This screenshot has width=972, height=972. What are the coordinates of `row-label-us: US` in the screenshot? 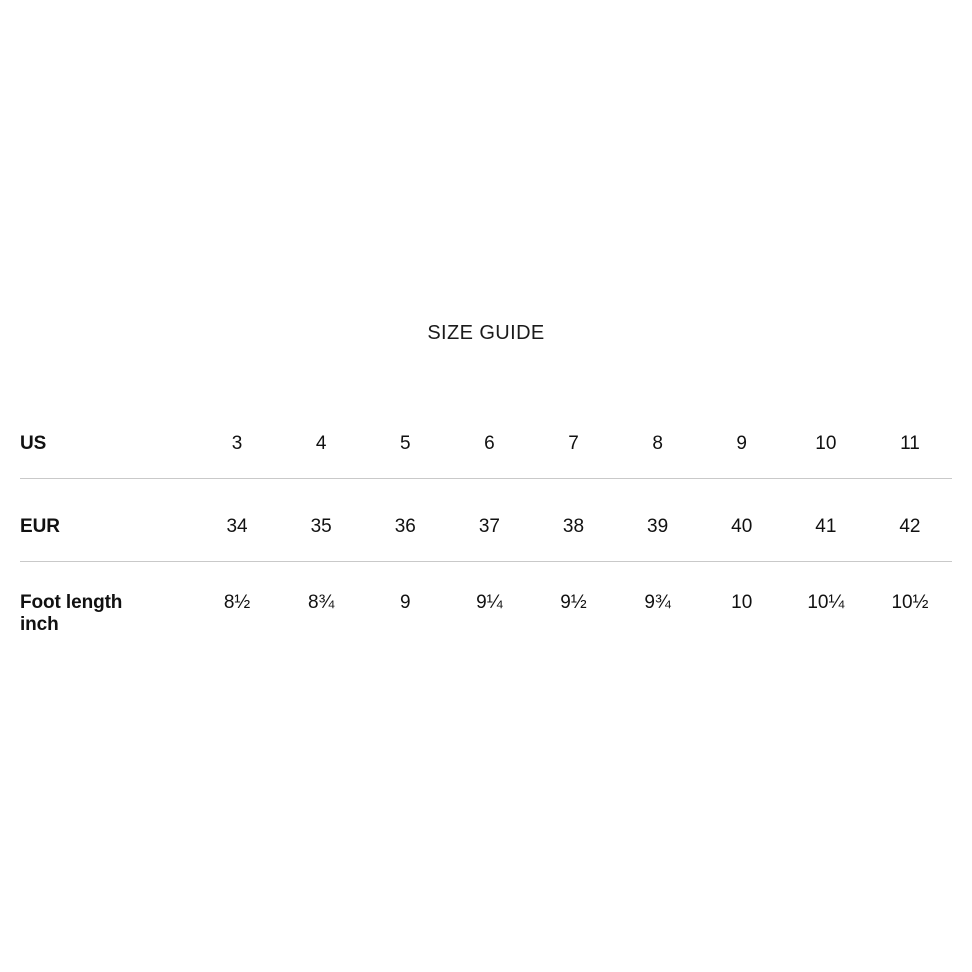 It's located at (107, 444).